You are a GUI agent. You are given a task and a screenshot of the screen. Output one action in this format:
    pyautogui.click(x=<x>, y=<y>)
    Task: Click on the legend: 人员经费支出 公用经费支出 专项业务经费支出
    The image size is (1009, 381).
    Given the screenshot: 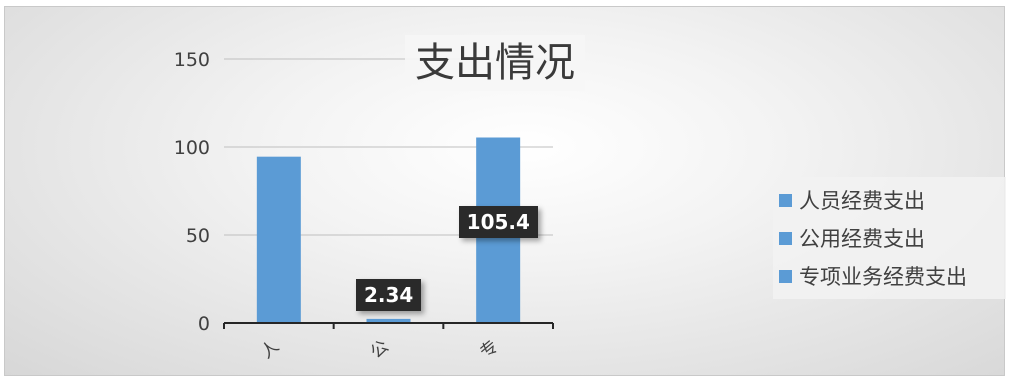 What is the action you would take?
    pyautogui.click(x=889, y=238)
    